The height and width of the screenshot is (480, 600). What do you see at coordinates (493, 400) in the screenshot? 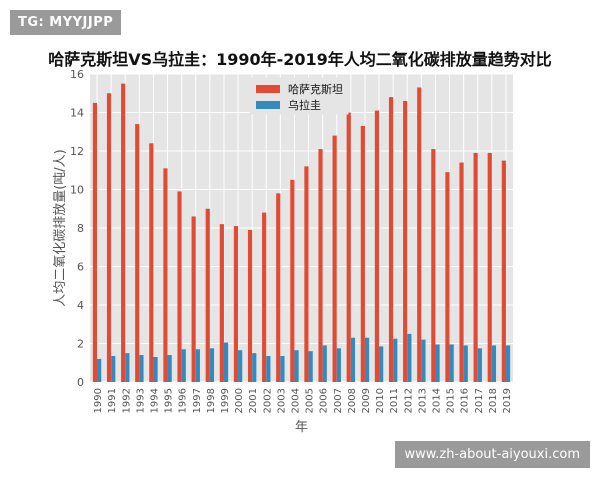
I see `x-tick-label: 2018` at bounding box center [493, 400].